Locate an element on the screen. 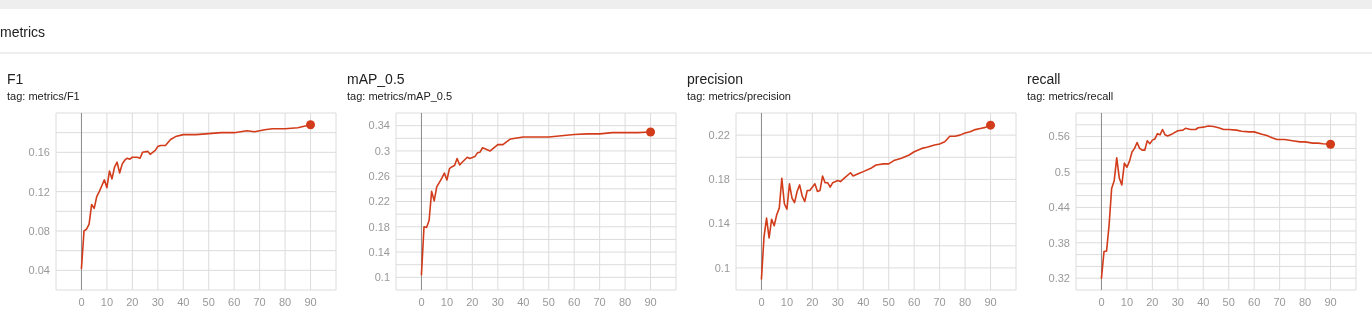 The image size is (1372, 315). y-tick-label: 0.04 is located at coordinates (39, 270).